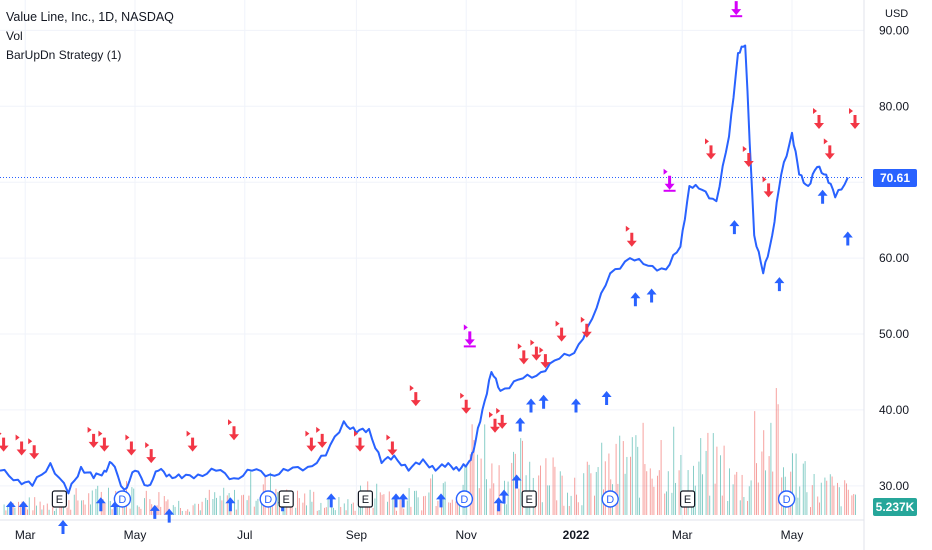 The image size is (932, 550). Describe the element at coordinates (14, 36) in the screenshot. I see `volume-indicator-label: Vol` at that location.